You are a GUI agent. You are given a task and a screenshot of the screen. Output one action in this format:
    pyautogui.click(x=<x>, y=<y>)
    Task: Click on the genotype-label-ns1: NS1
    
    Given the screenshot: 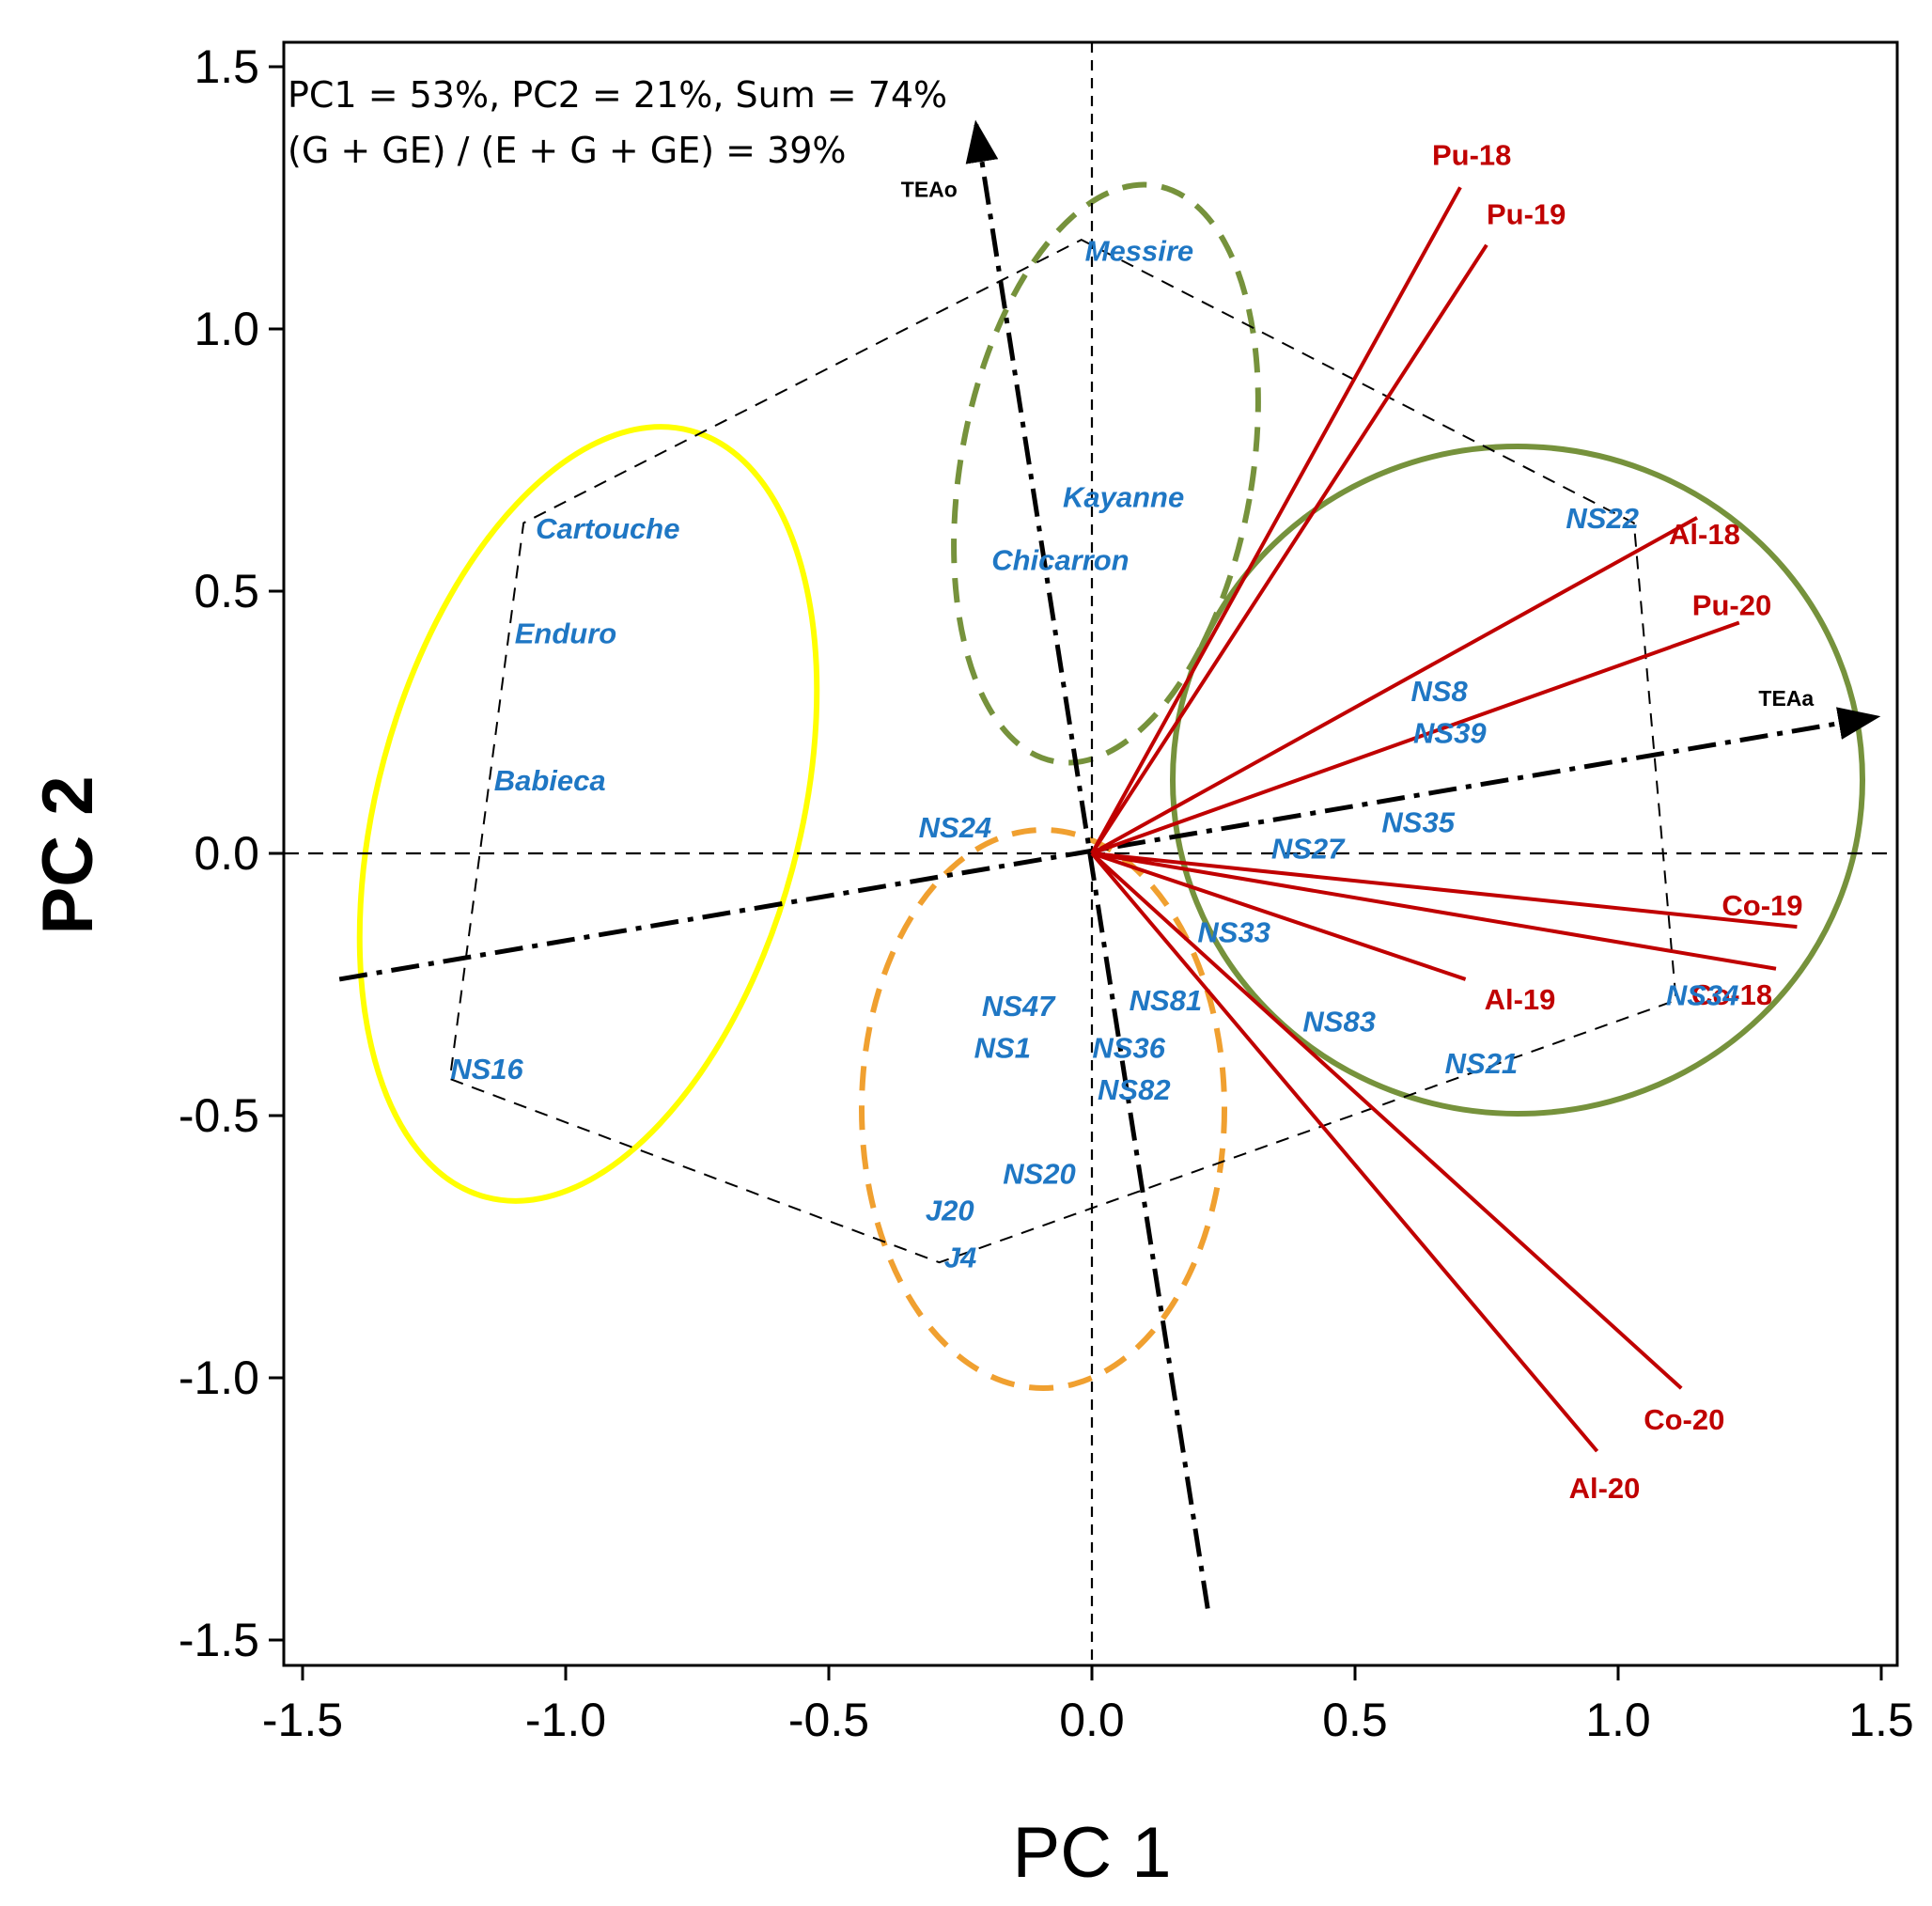 What is the action you would take?
    pyautogui.click(x=1002, y=1048)
    